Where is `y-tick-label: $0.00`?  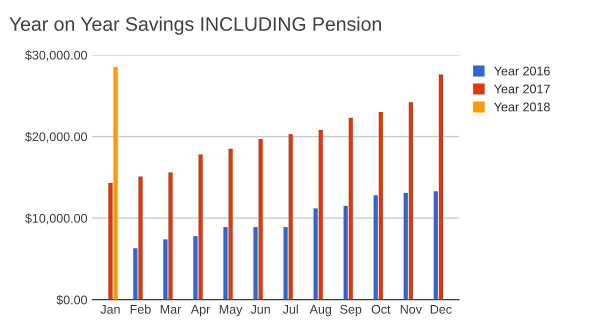
y-tick-label: $0.00 is located at coordinates (72, 300).